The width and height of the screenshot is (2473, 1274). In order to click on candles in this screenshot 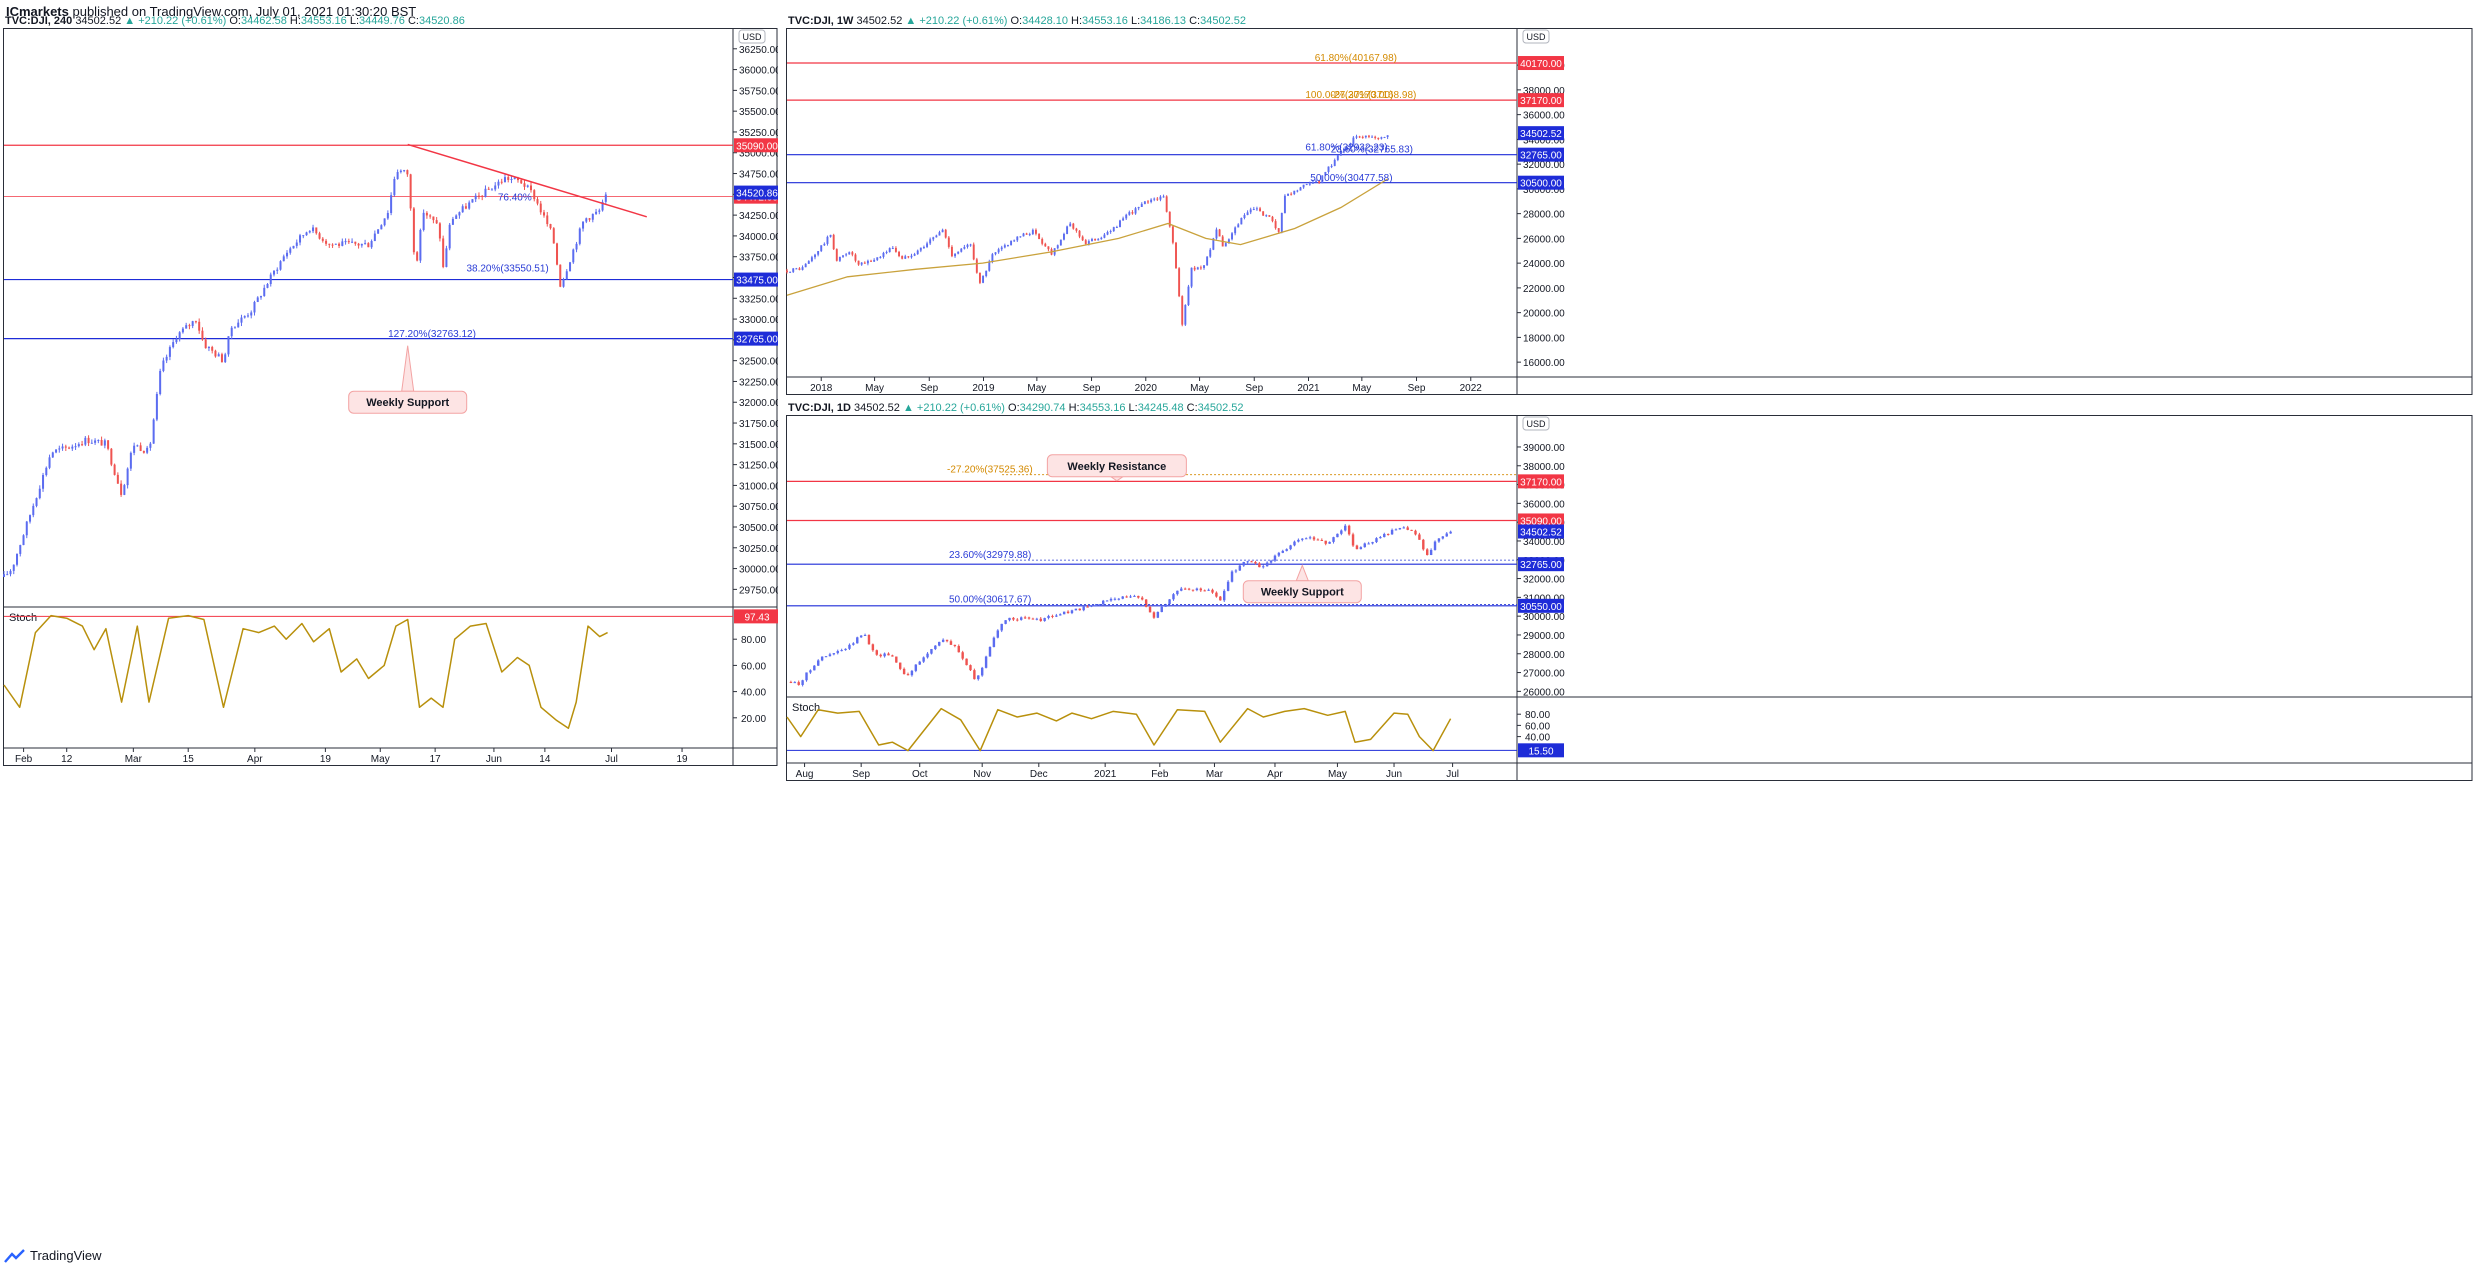, I will do `click(1120, 605)`.